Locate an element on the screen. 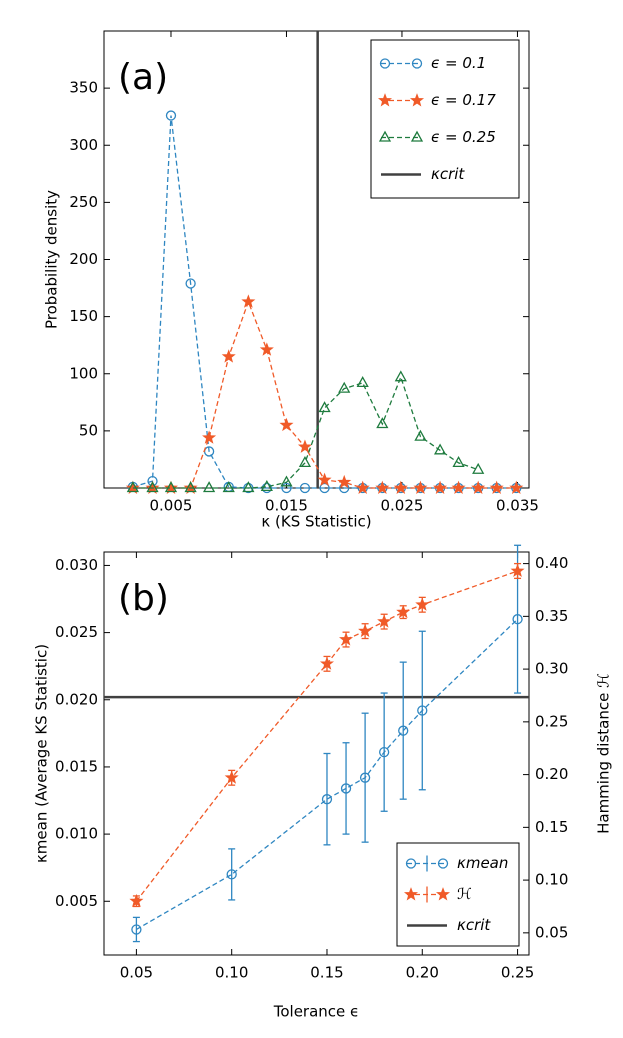 The image size is (623, 1038). y2-tick-label: 0.10 is located at coordinates (551, 880).